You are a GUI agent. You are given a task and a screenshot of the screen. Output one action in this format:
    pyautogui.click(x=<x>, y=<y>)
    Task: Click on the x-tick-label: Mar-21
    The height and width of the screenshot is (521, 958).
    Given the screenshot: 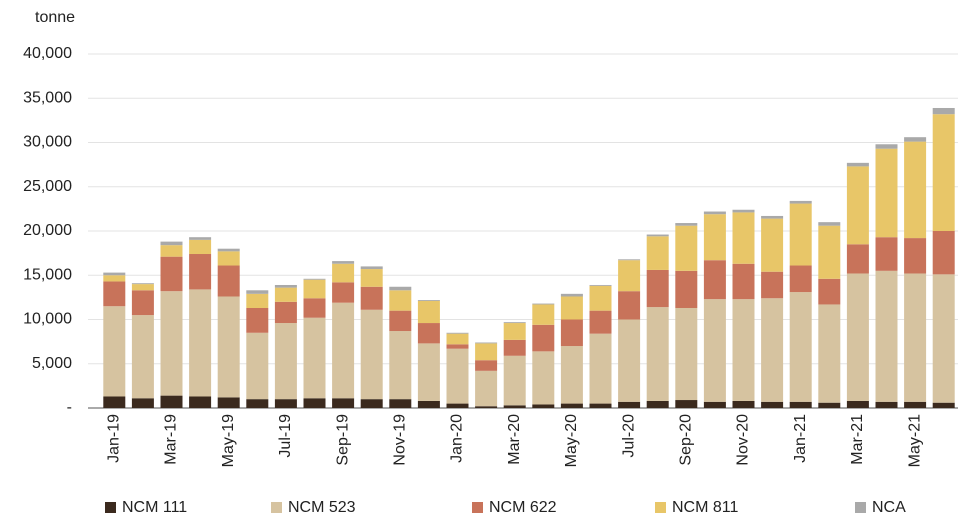 What is the action you would take?
    pyautogui.click(x=857, y=439)
    